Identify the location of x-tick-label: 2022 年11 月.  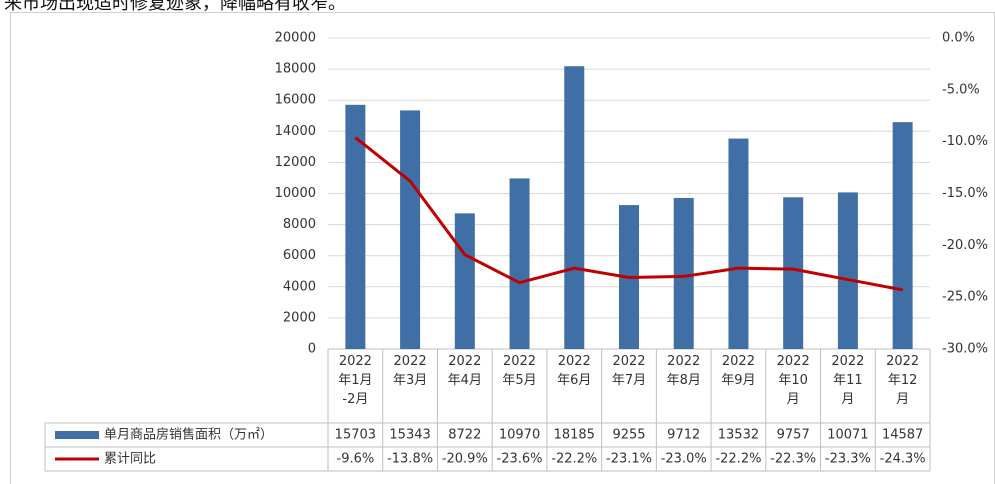
(848, 380).